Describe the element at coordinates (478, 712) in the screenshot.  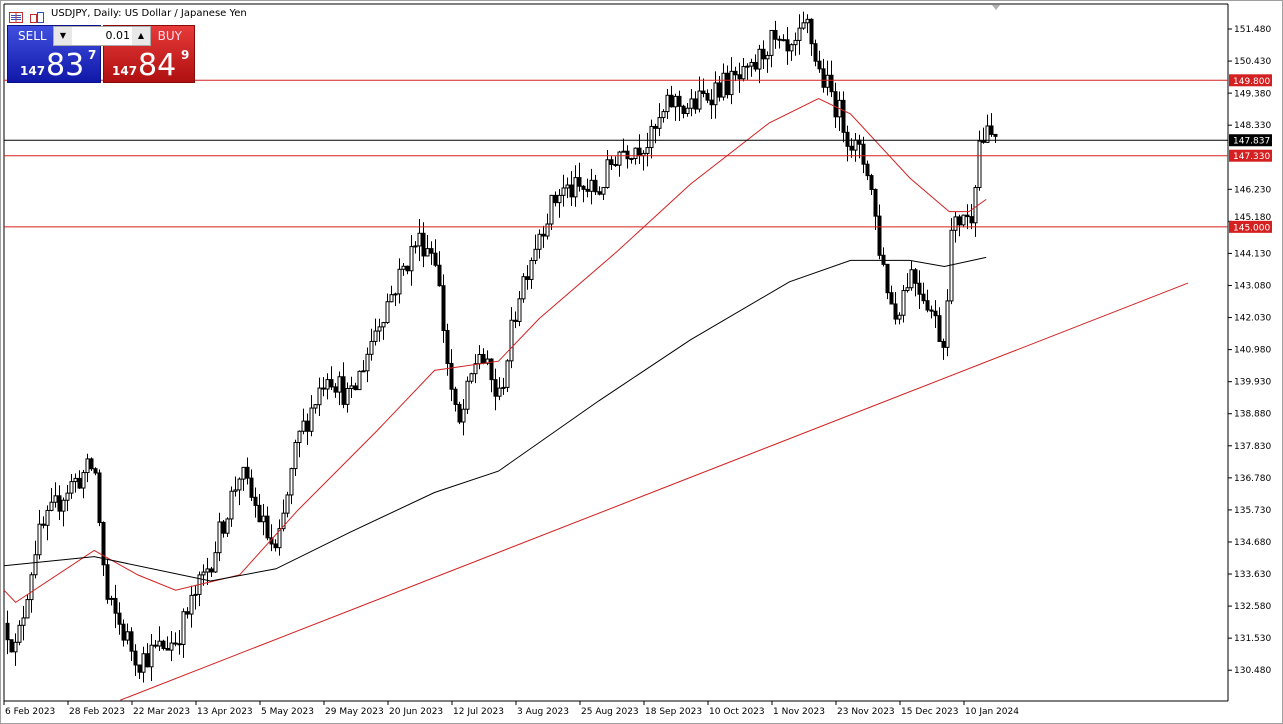
I see `x-tick-label: 12 Jul 2023` at that location.